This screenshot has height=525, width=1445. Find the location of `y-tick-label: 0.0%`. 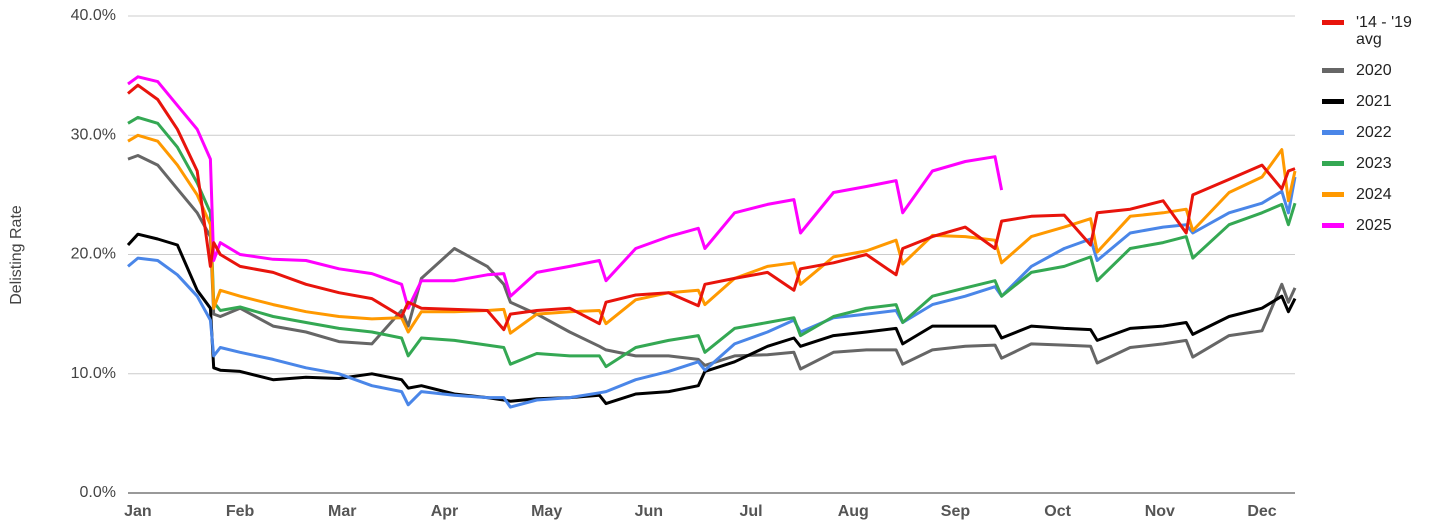

y-tick-label: 0.0% is located at coordinates (98, 492).